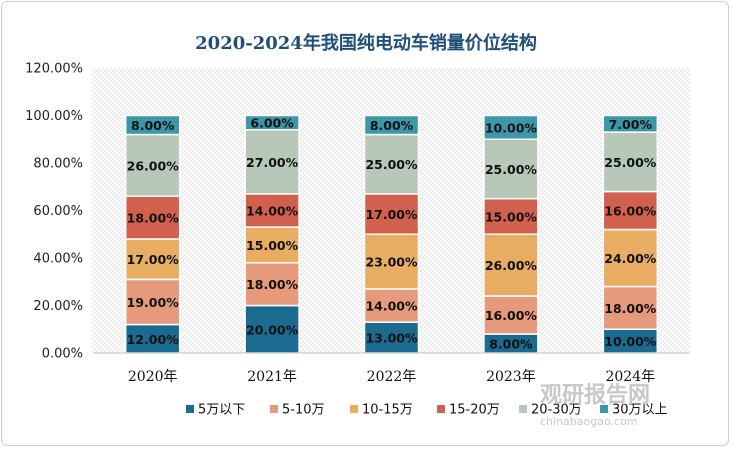  Describe the element at coordinates (366, 43) in the screenshot. I see `chart-title: 2020-2024年我国纯电动车销量价位结构` at that location.